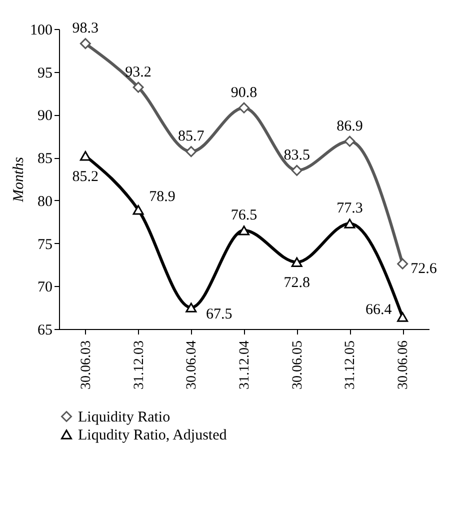 Image resolution: width=468 pixels, height=506 pixels. What do you see at coordinates (349, 208) in the screenshot?
I see `data-label: 77.3` at bounding box center [349, 208].